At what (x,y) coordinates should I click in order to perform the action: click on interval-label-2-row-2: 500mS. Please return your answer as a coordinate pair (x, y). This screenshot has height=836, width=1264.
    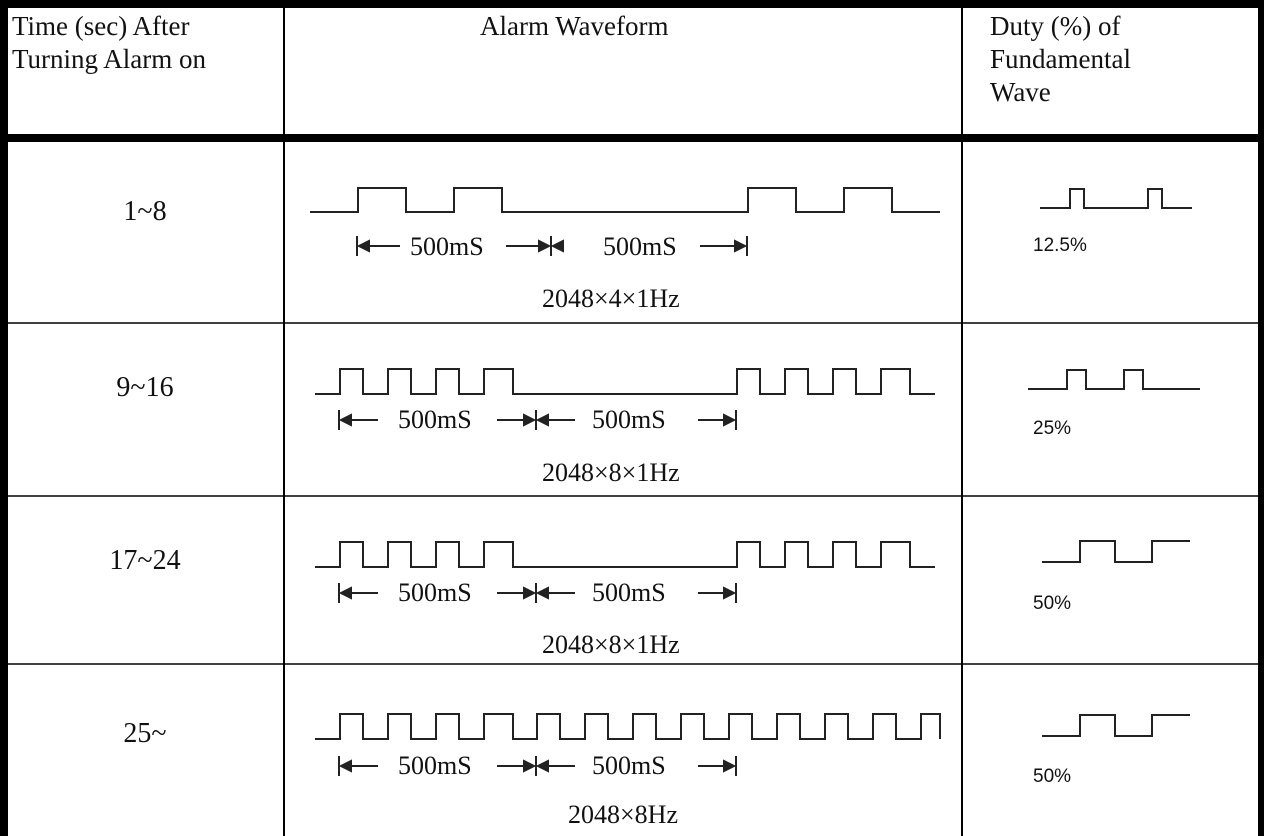
    Looking at the image, I should click on (629, 419).